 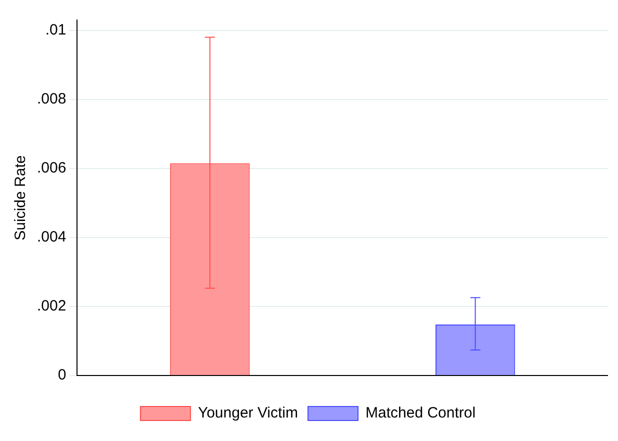 What do you see at coordinates (421, 413) in the screenshot?
I see `legend-label: Matched Control` at bounding box center [421, 413].